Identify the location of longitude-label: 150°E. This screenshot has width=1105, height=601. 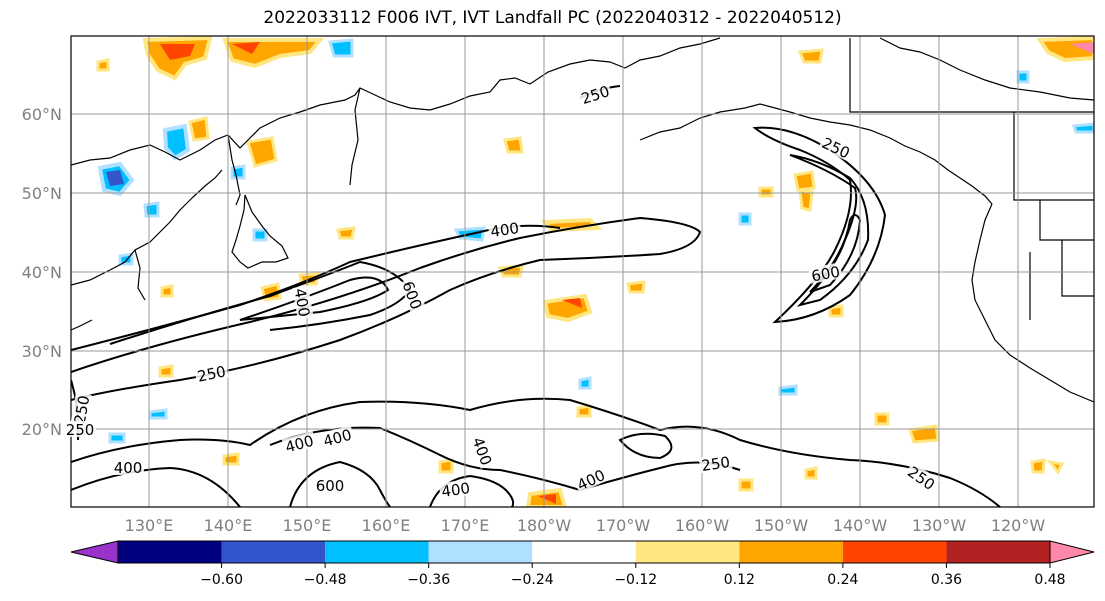
(307, 525).